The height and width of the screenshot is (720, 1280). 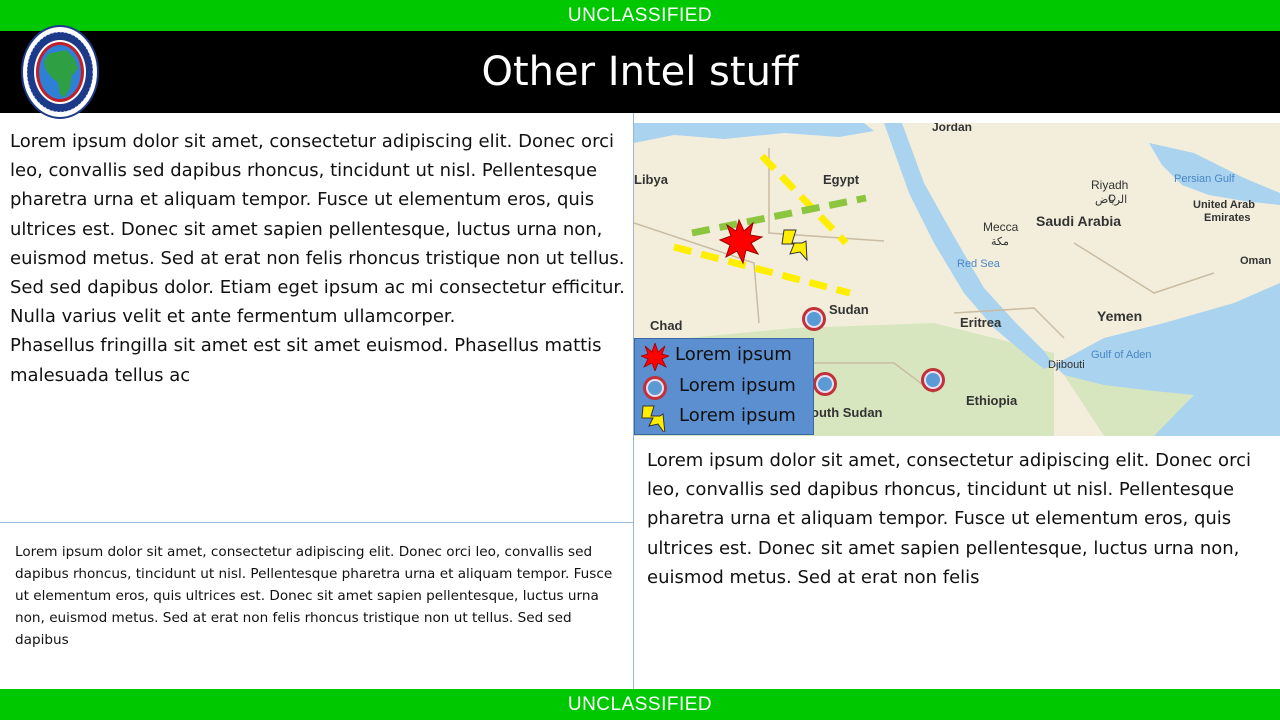 I want to click on map-label-riyadh: Riyadh, so click(x=1109, y=185).